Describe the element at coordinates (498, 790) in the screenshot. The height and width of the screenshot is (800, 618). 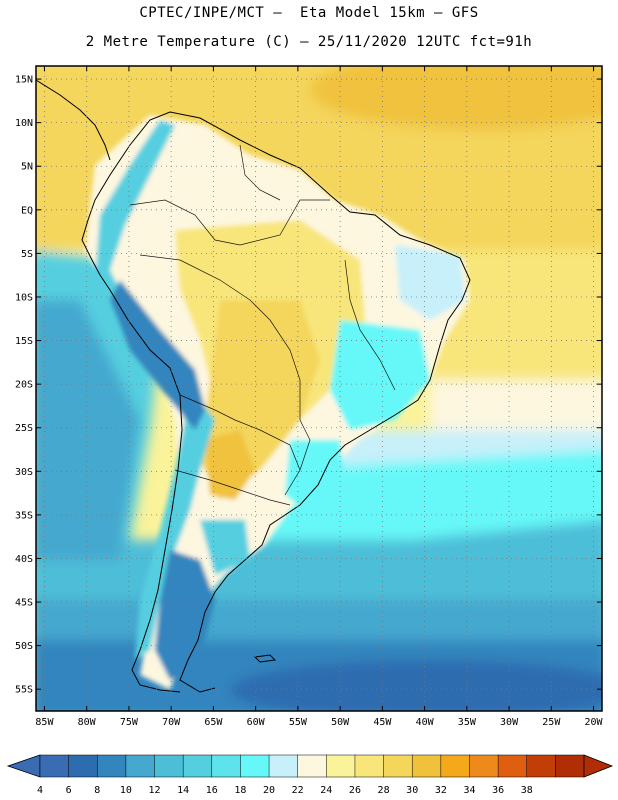
I see `legend-label: 36` at that location.